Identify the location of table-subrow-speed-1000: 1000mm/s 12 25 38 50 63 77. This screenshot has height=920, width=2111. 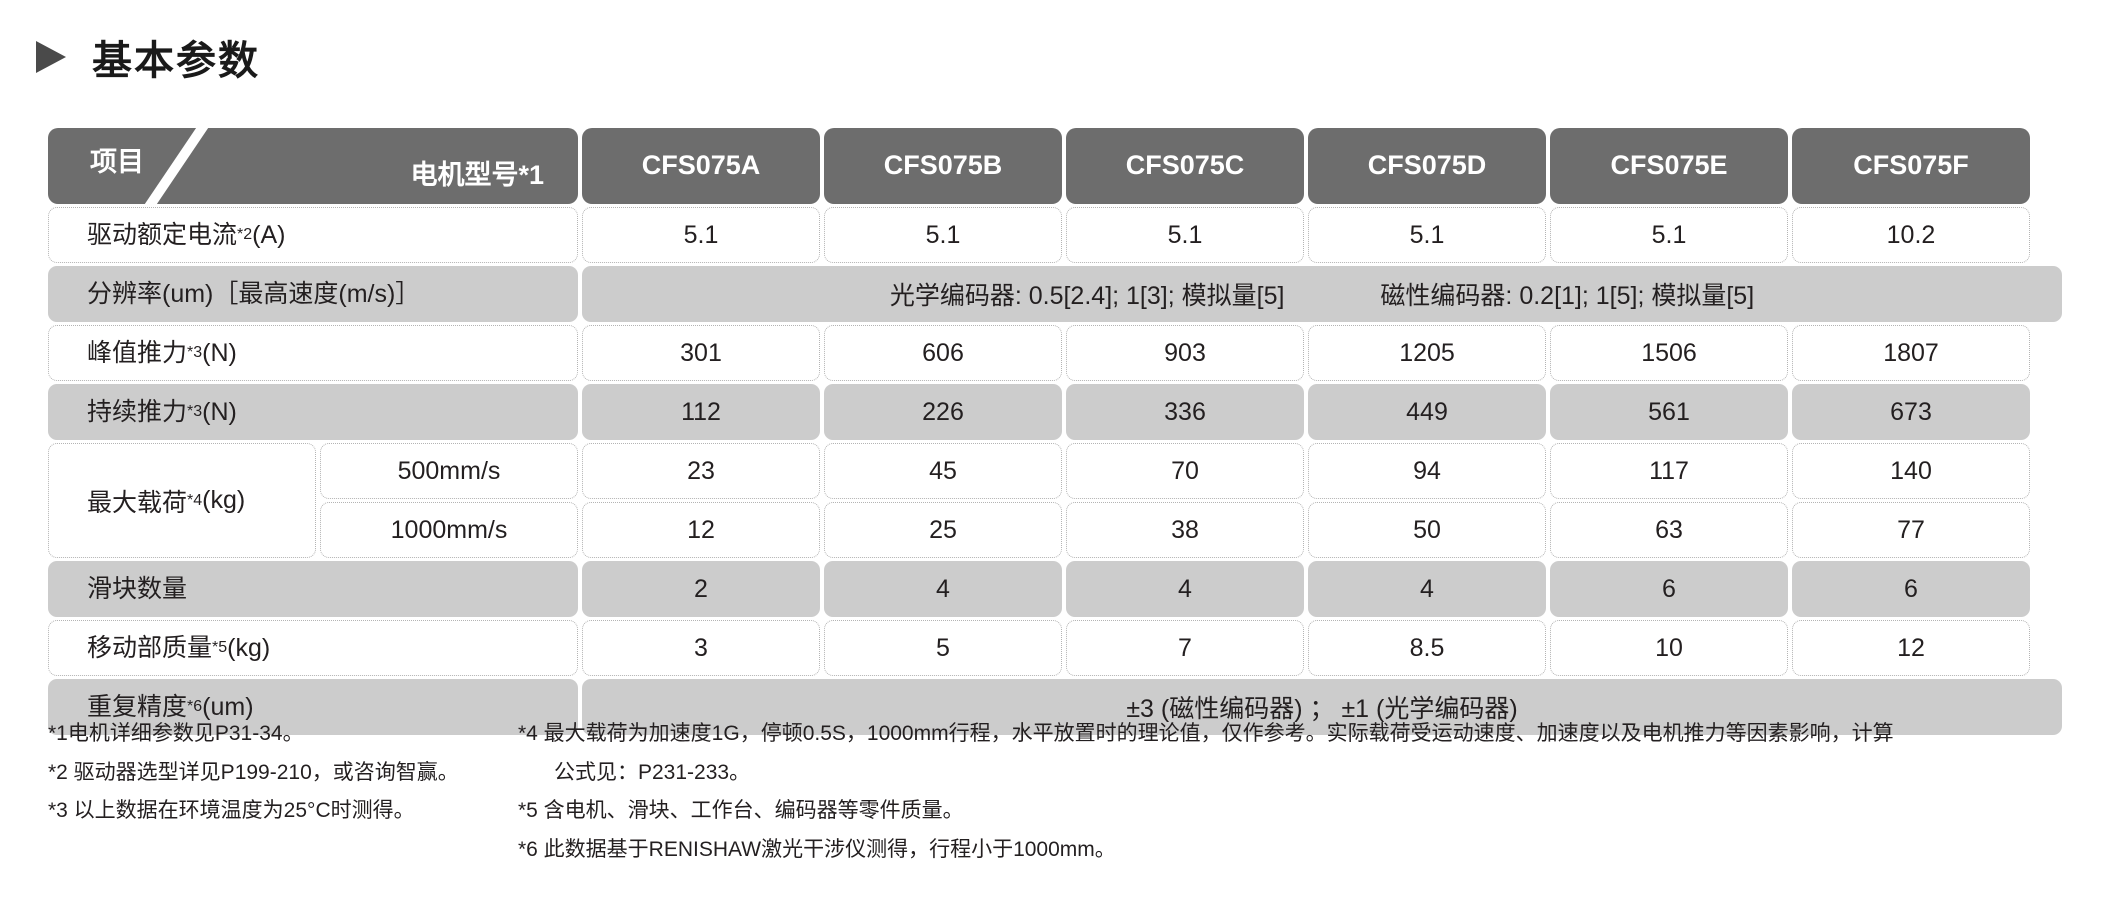
(1191, 530).